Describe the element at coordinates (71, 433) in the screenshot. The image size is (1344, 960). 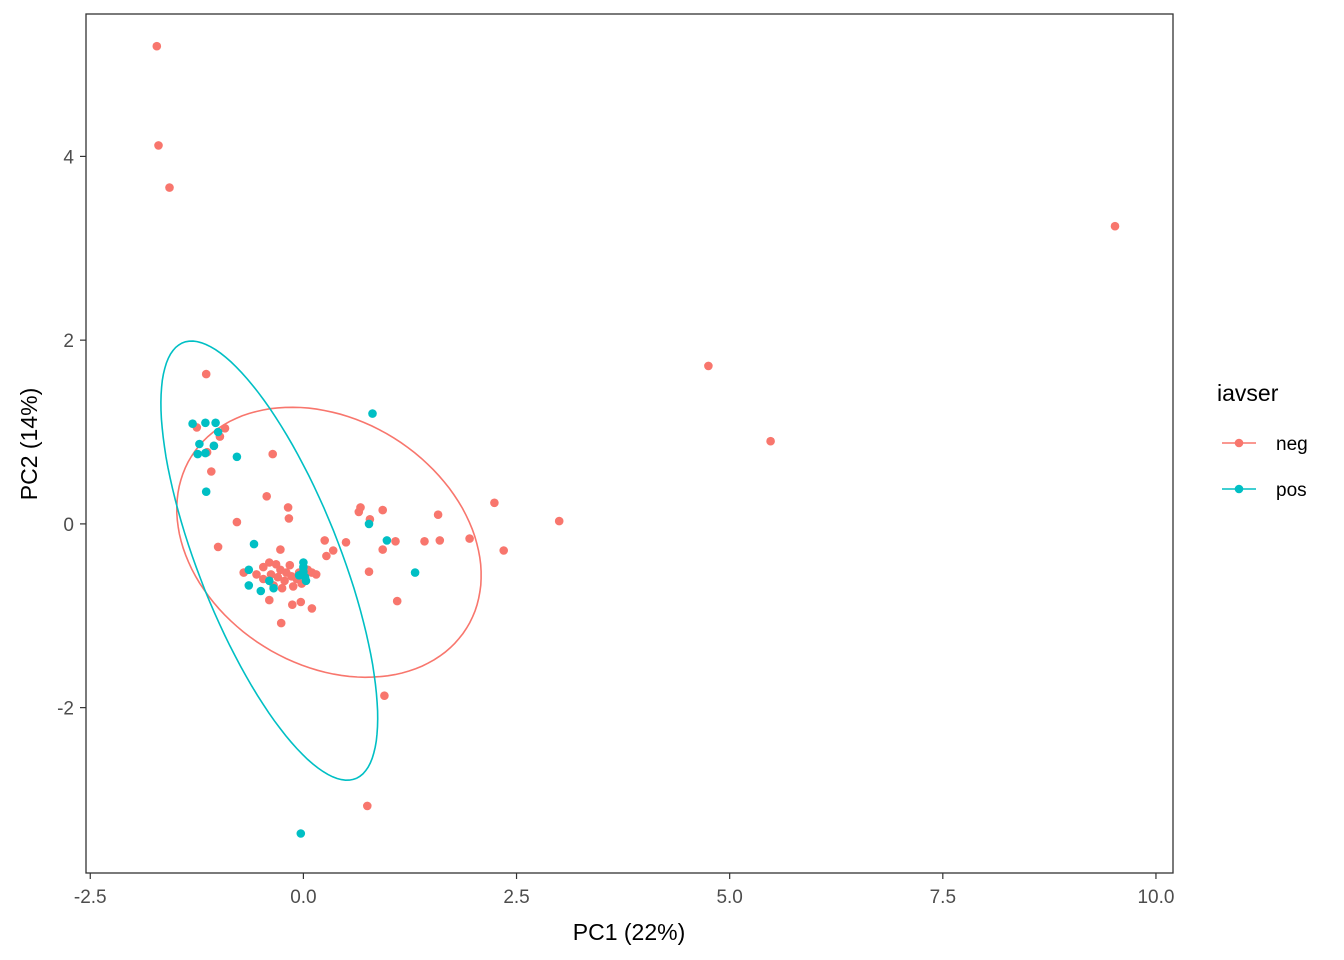
I see `y-axis: -2 0 2 4` at that location.